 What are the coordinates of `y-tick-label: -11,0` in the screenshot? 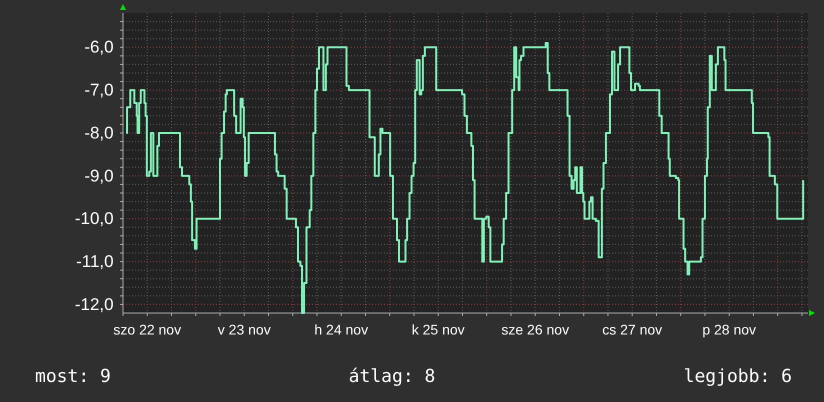 It's located at (95, 262).